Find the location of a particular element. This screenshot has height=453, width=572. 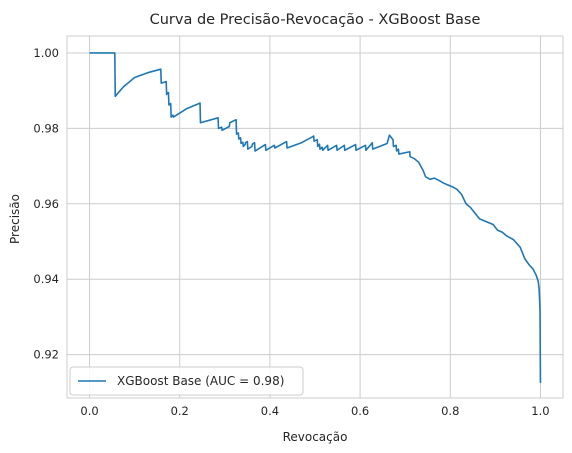

legend-label: XGBoost Base (AUC = 0.98) is located at coordinates (200, 381).